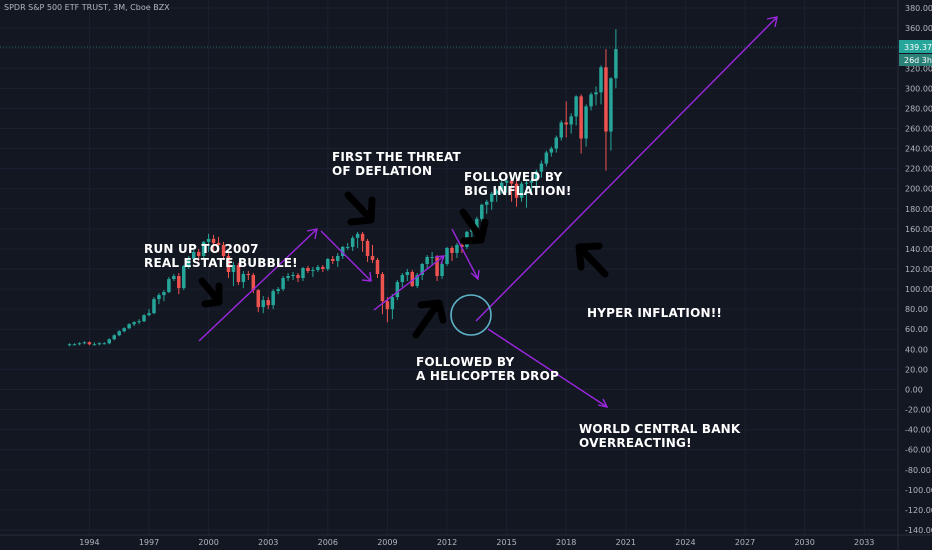 The height and width of the screenshot is (550, 932). What do you see at coordinates (566, 542) in the screenshot?
I see `x-tick-label: 2018` at bounding box center [566, 542].